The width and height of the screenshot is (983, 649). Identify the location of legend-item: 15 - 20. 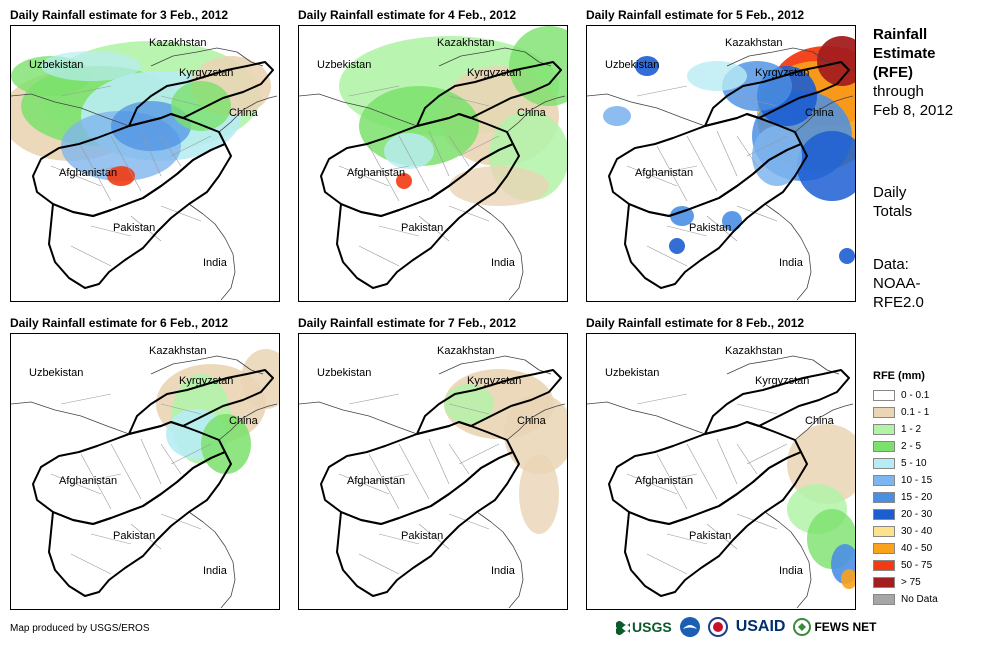
(905, 497).